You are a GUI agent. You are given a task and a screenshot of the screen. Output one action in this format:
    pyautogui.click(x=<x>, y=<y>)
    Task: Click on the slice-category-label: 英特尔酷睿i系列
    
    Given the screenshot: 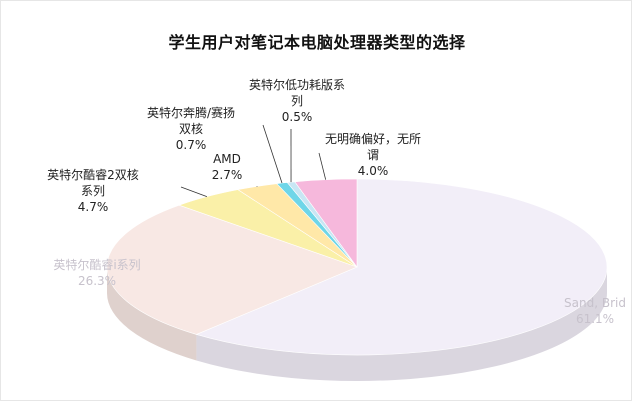 What is the action you would take?
    pyautogui.click(x=96, y=264)
    